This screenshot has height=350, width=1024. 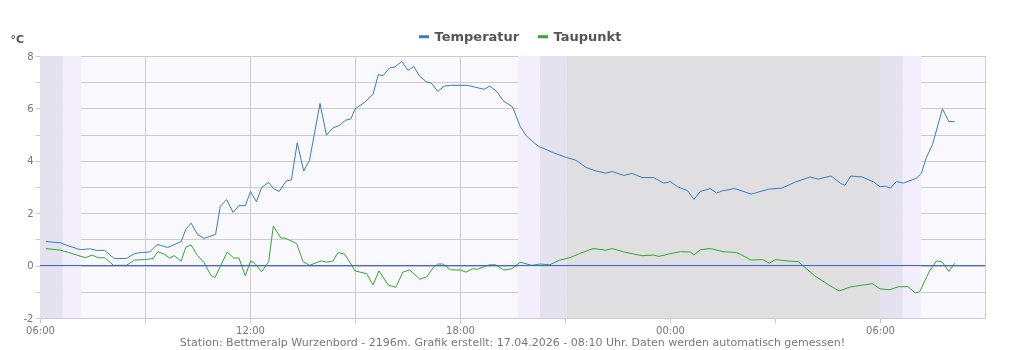 I want to click on y-tick-label: 2, so click(x=30, y=213).